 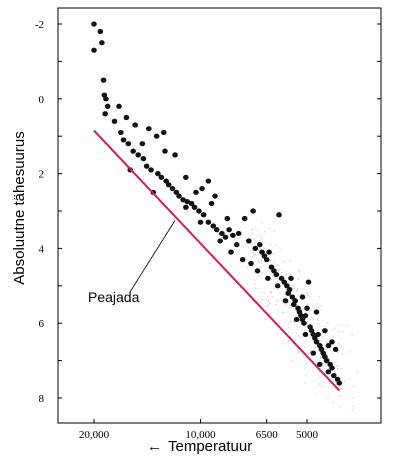 What do you see at coordinates (42, 100) in the screenshot?
I see `y-tick-label: 0` at bounding box center [42, 100].